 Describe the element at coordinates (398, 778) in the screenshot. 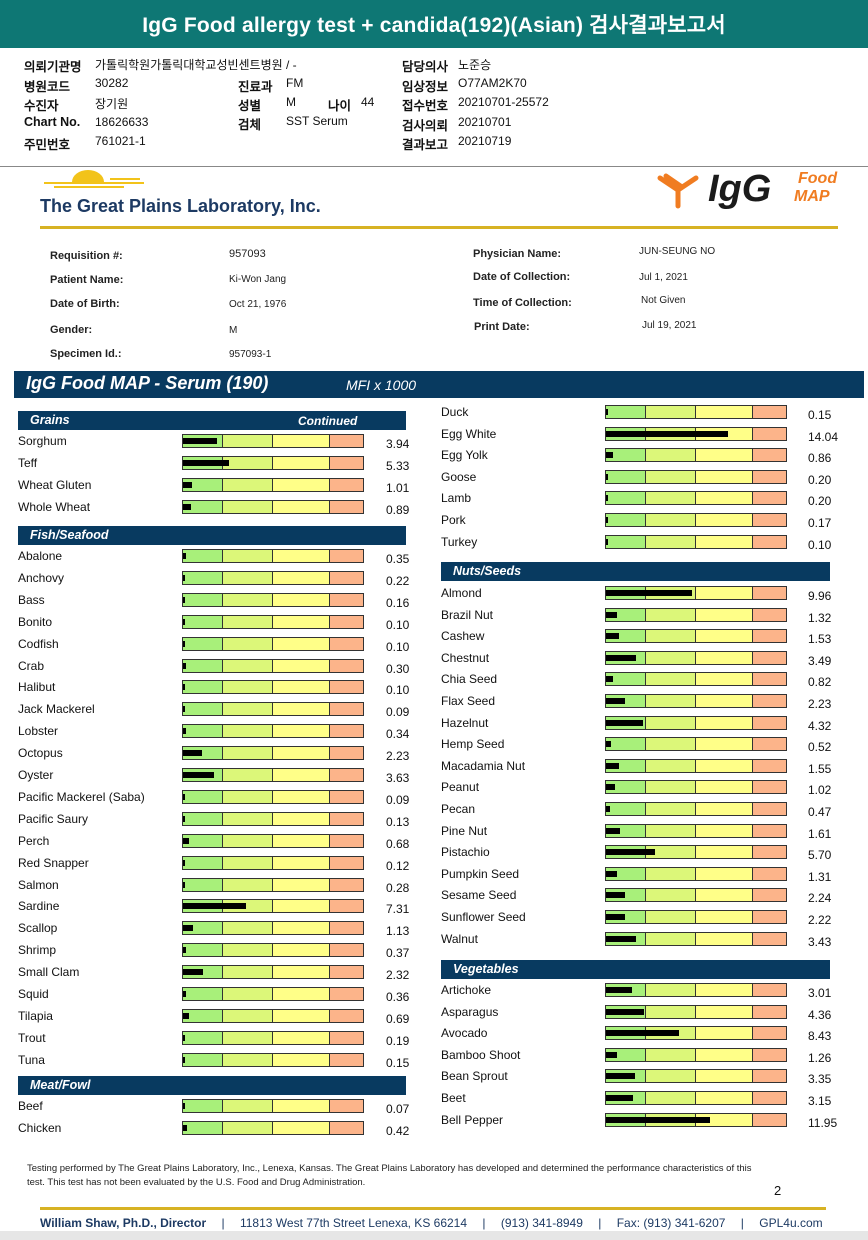

I see `food-value: 3.63` at that location.